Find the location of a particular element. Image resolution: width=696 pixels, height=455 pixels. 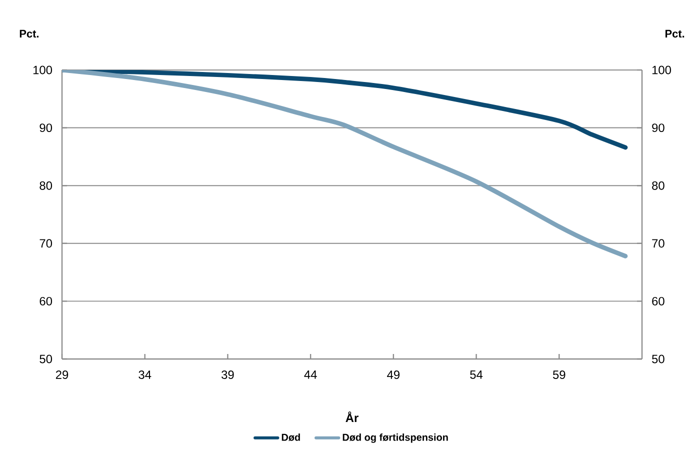

y2-tick-label: 60 is located at coordinates (658, 301).